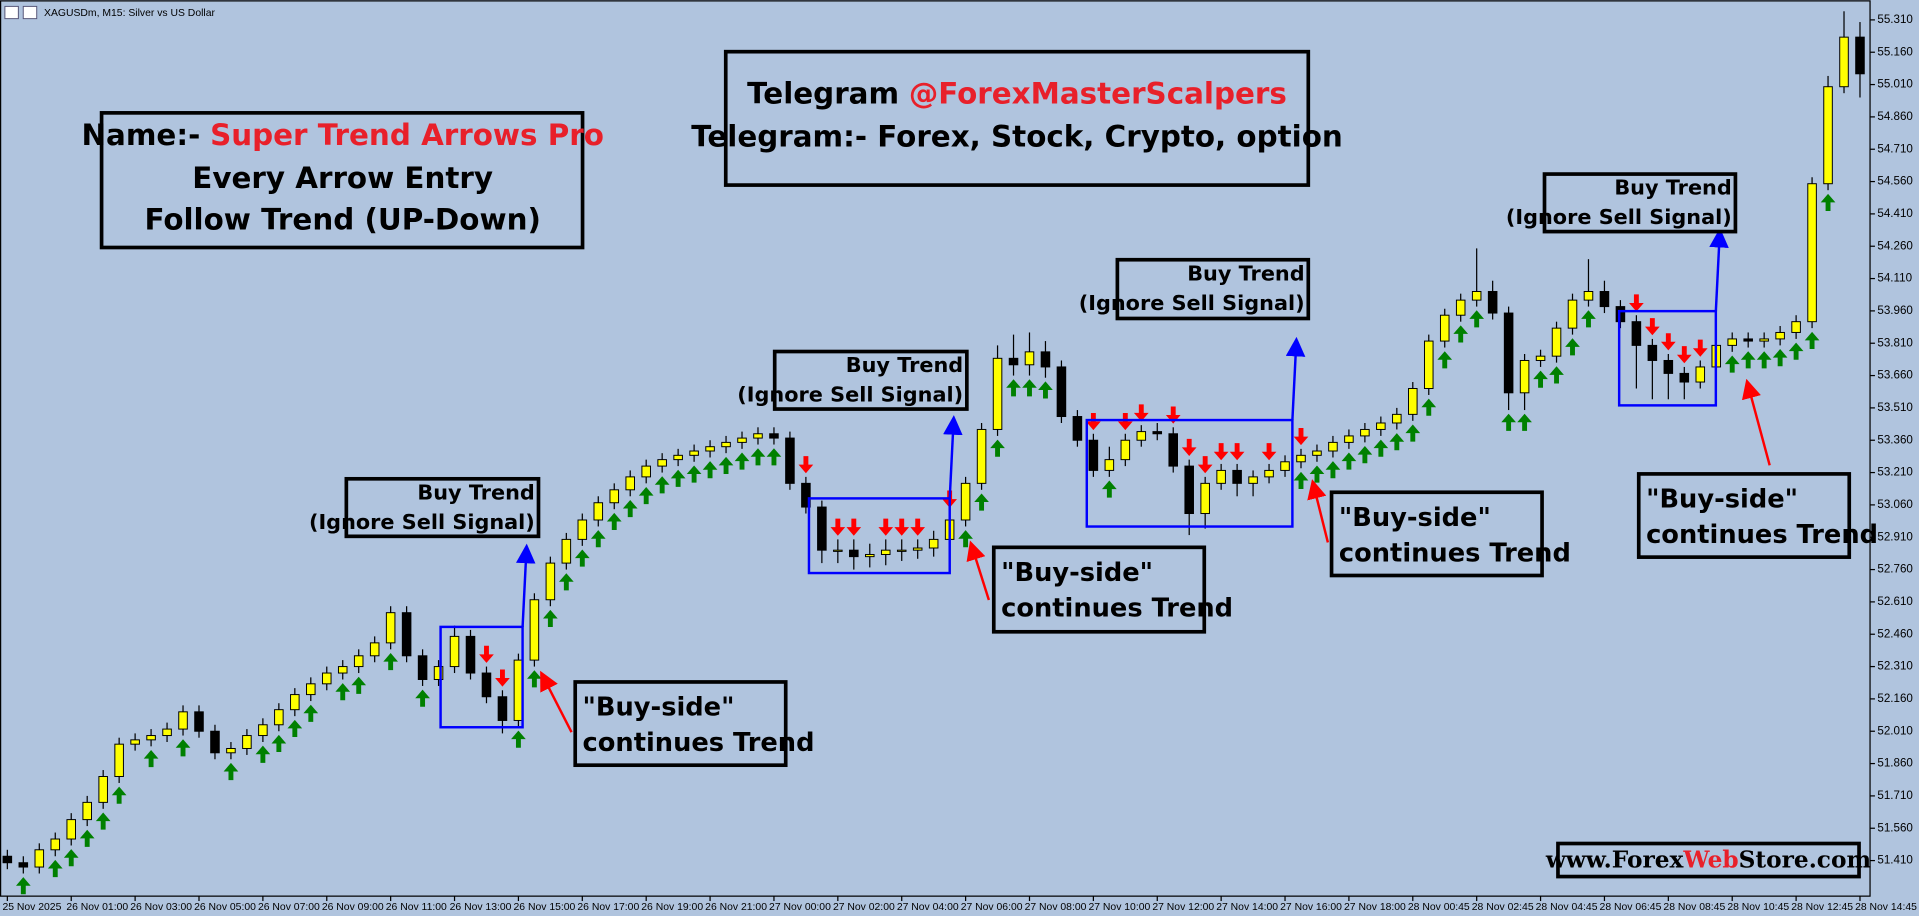 The image size is (1919, 916). I want to click on website-box, so click(1708, 860).